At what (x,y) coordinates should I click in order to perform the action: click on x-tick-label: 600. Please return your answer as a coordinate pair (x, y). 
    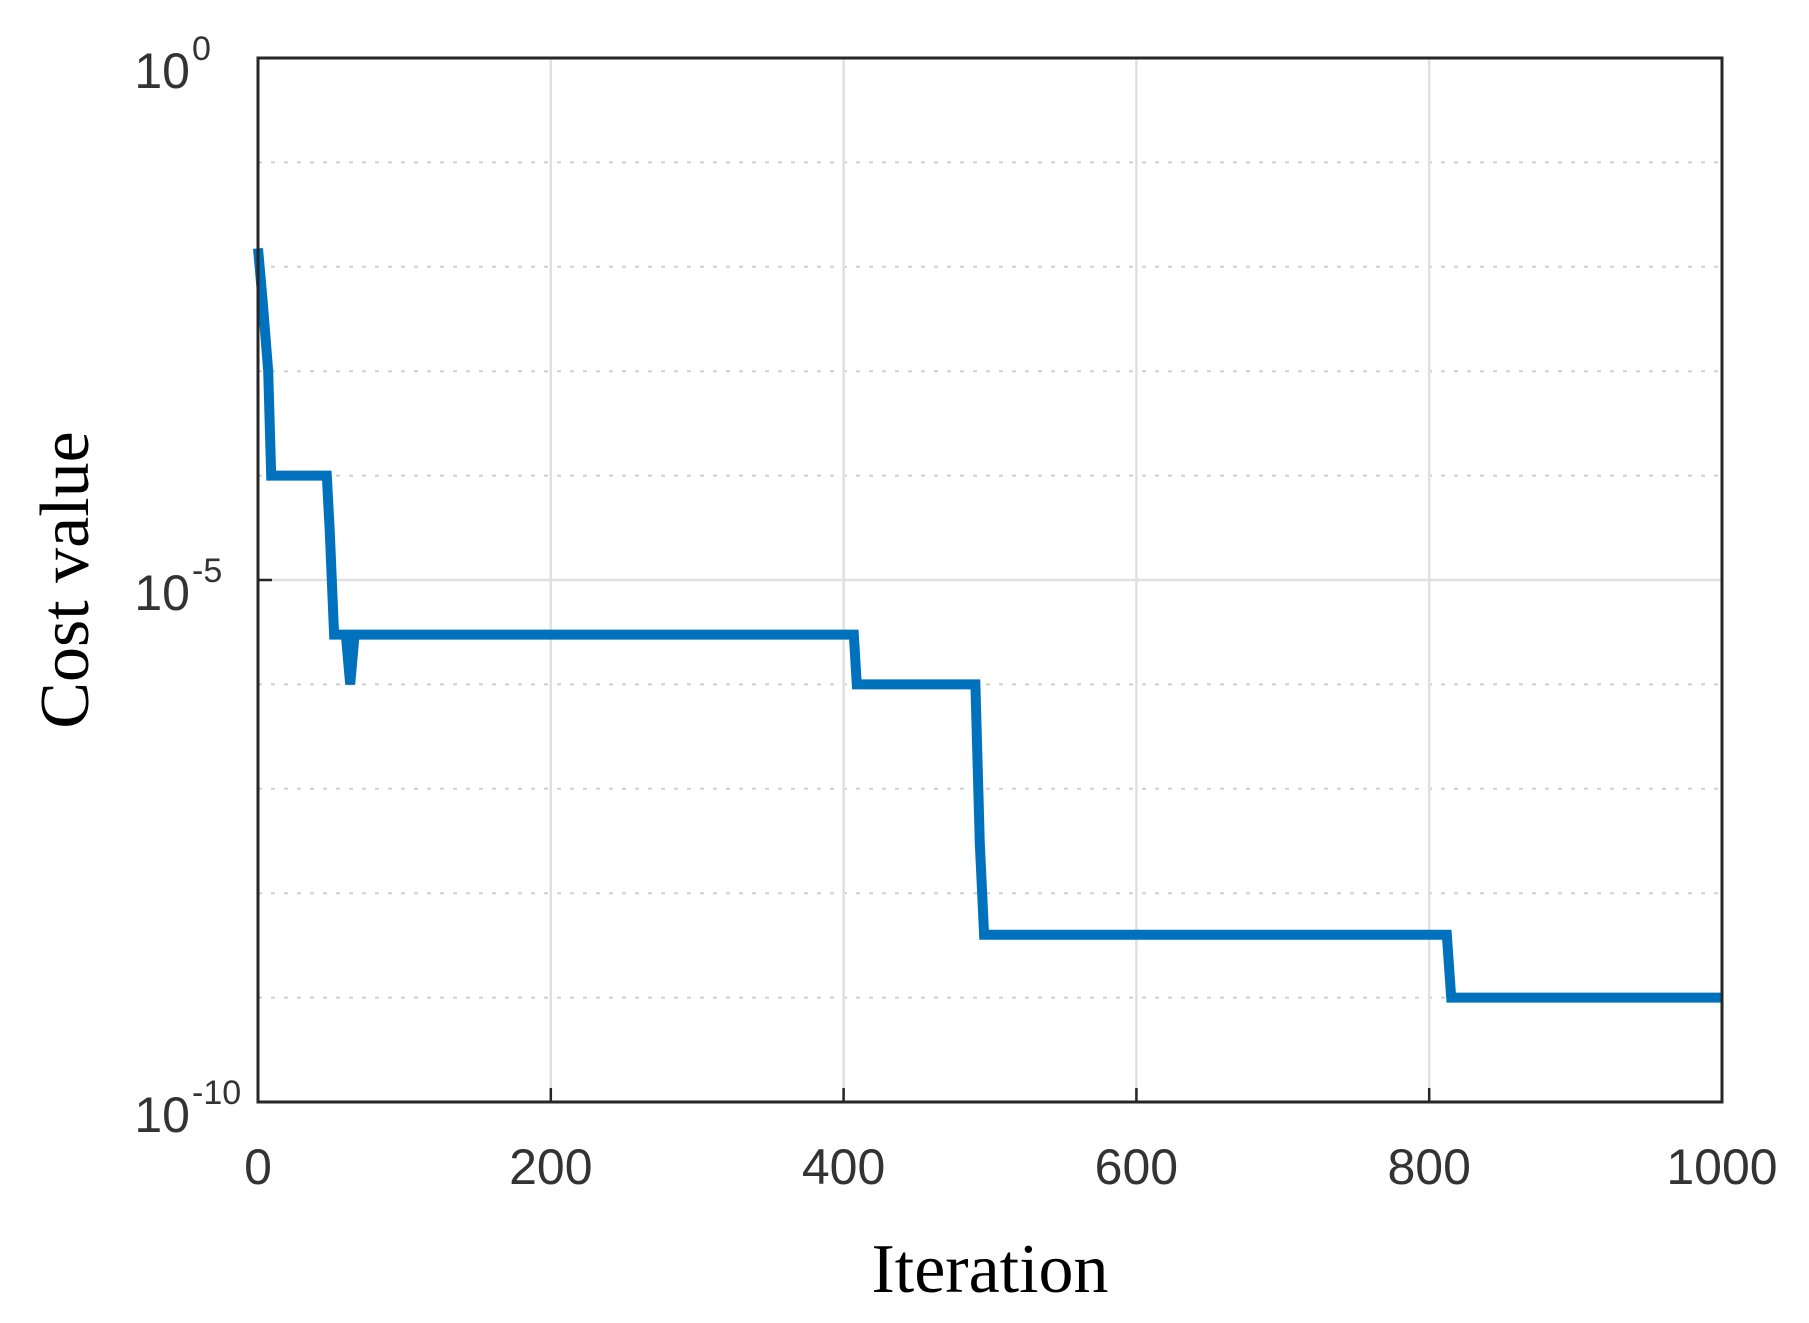
    Looking at the image, I should click on (1136, 1167).